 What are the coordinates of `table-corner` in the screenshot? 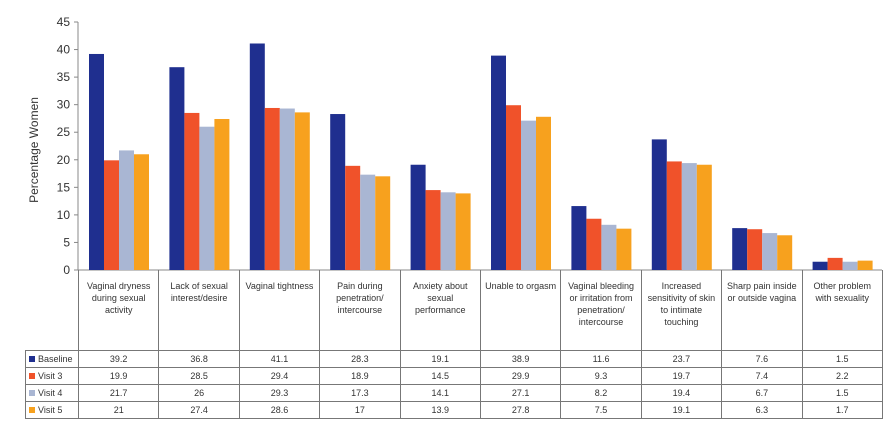 It's located at (52, 310).